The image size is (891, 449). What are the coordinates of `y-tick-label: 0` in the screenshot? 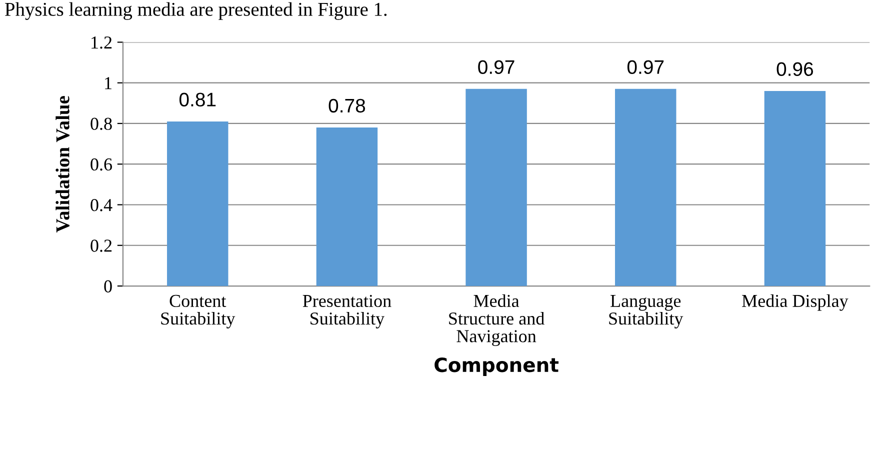 It's located at (108, 286).